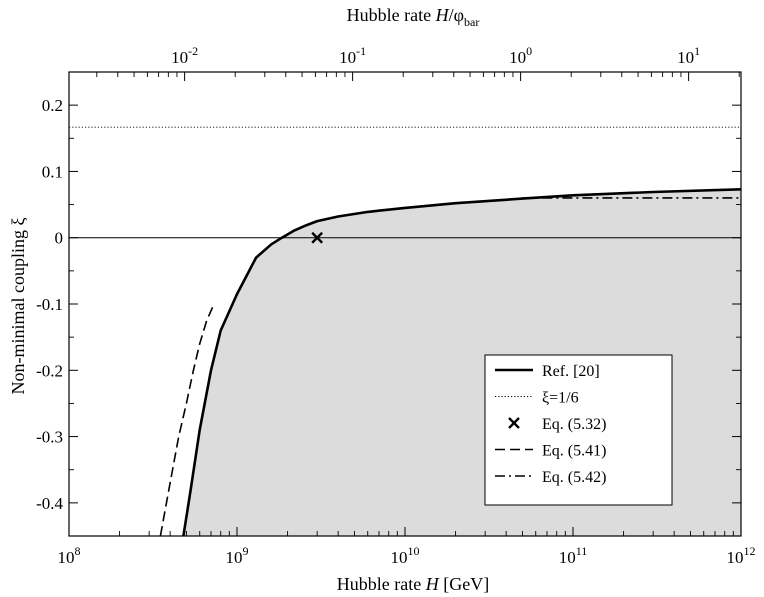  What do you see at coordinates (574, 477) in the screenshot?
I see `legend-label-4: Eq. (5.42)` at bounding box center [574, 477].